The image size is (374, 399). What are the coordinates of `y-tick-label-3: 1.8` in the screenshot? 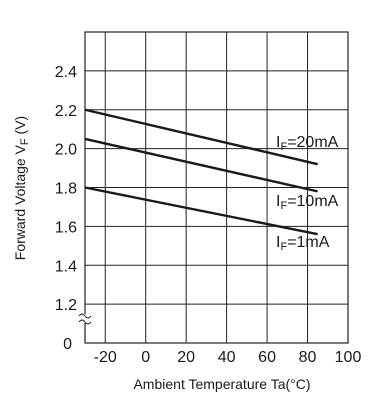 It's located at (66, 189).